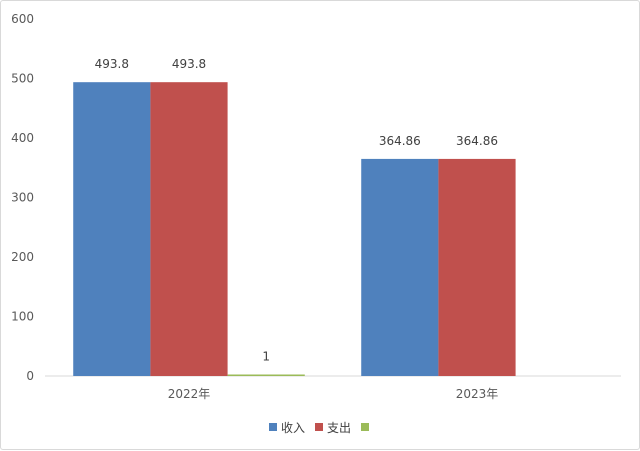 The height and width of the screenshot is (451, 640). I want to click on y-tick-label: 0, so click(30, 376).